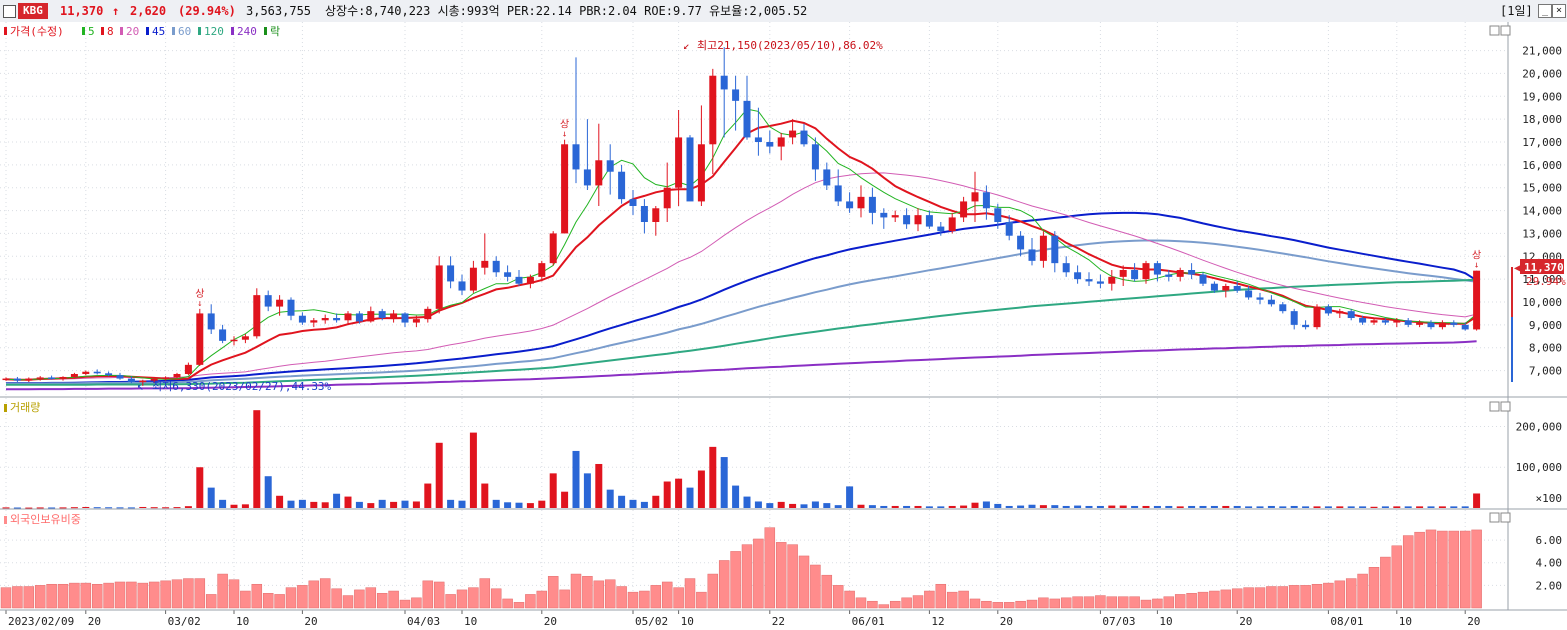 The height and width of the screenshot is (630, 1567). I want to click on date-tick-label: 2023/02/09, so click(41, 621).